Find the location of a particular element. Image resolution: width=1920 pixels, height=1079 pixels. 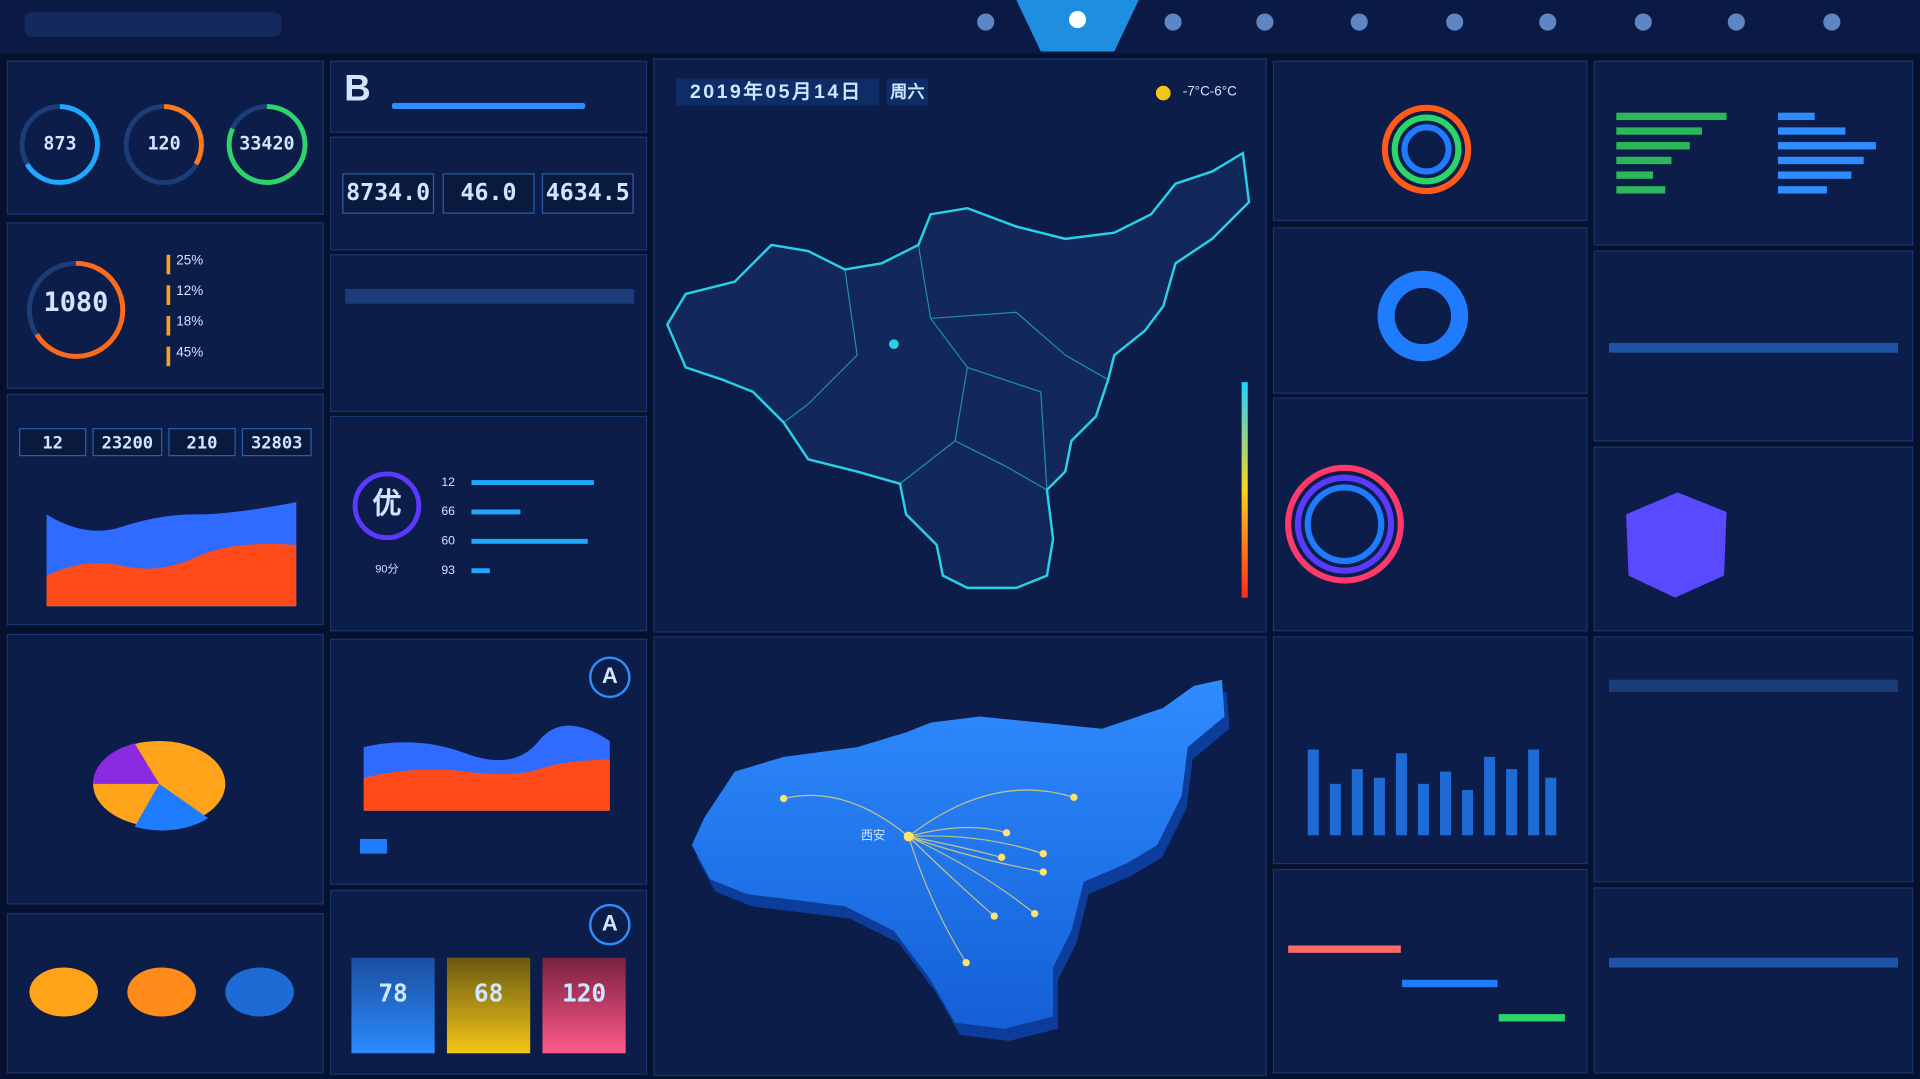

equipment-grade: A is located at coordinates (610, 923).